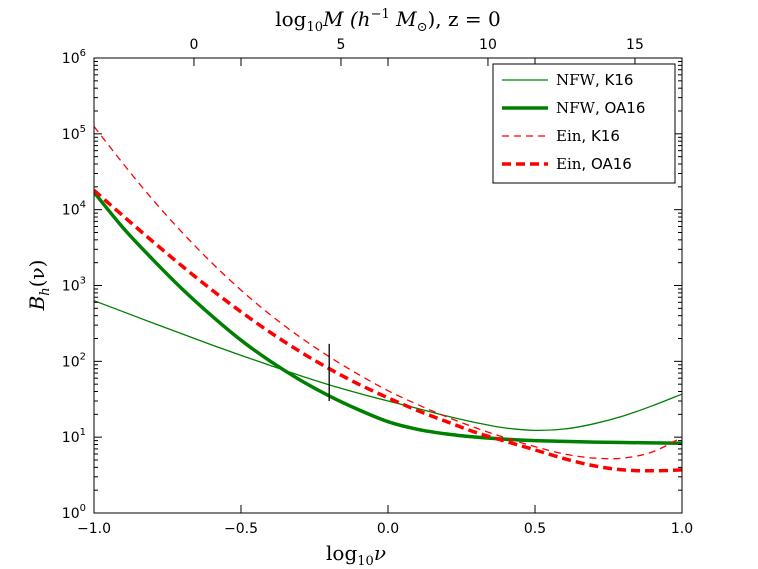 This screenshot has height=569, width=758. What do you see at coordinates (431, 19) in the screenshot?
I see `top-title-close: )` at bounding box center [431, 19].